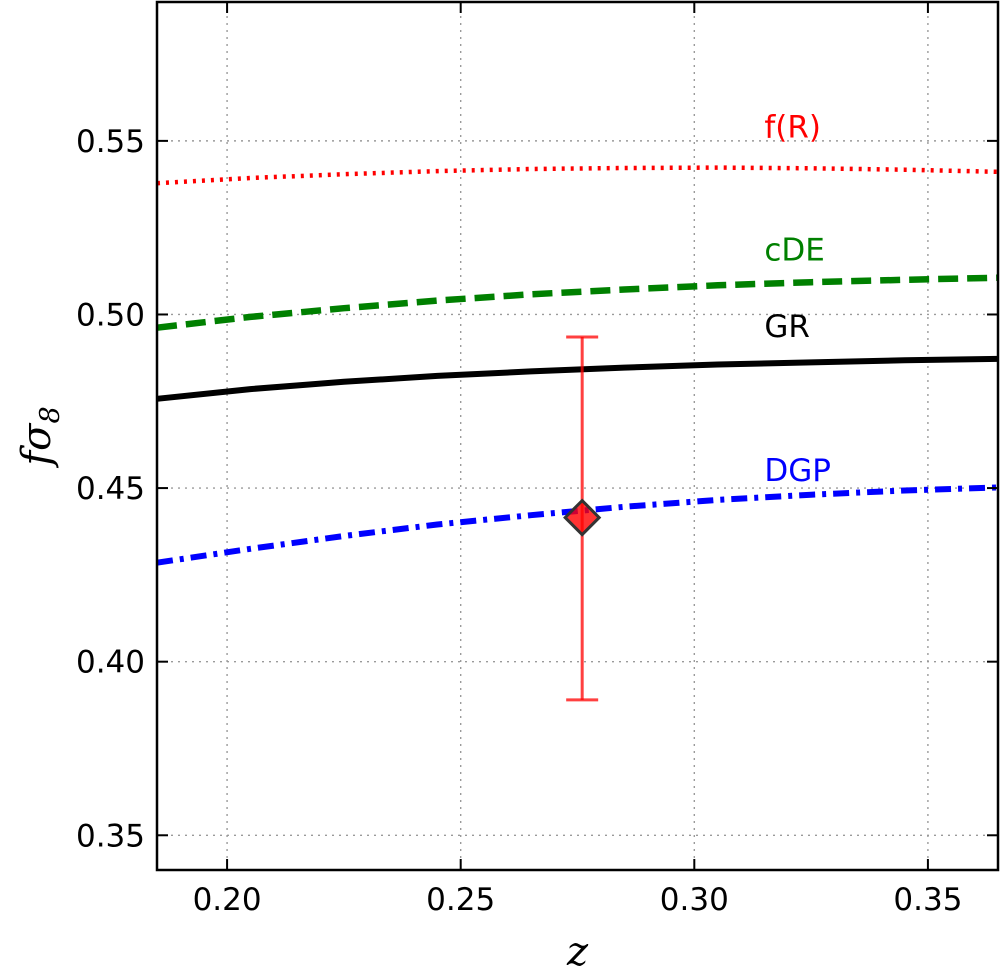 This screenshot has height=968, width=1000. I want to click on x-axis-label: z, so click(577, 948).